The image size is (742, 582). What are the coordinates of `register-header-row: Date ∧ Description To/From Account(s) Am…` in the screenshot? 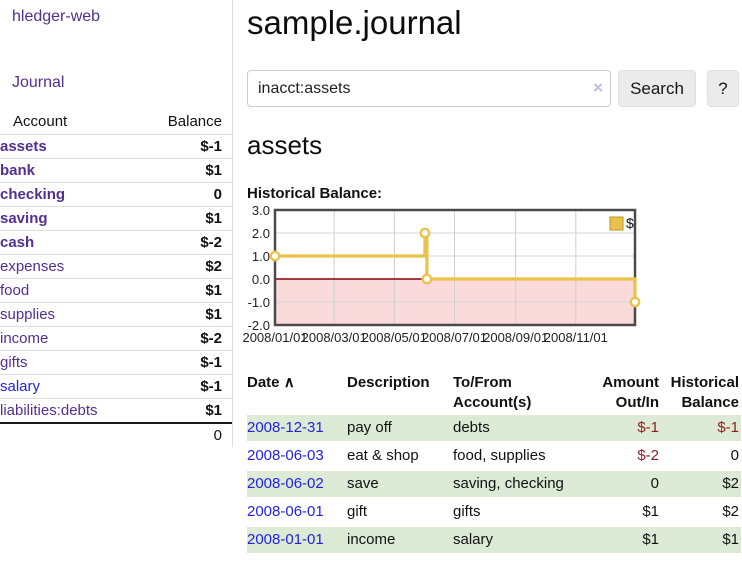 It's located at (494, 393).